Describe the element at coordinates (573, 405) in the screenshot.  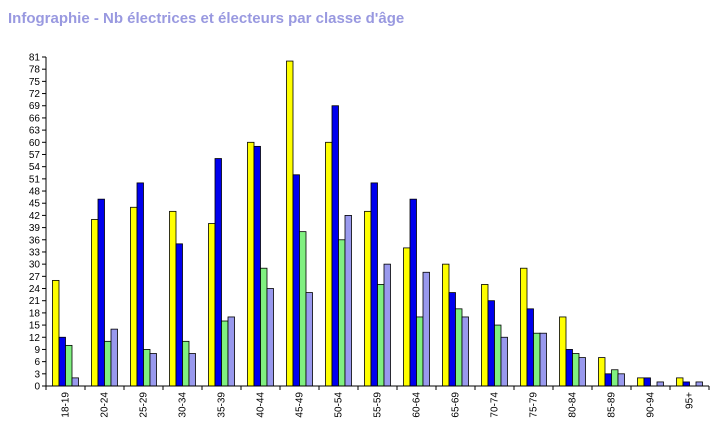
I see `x-tick-label: 80-84` at that location.